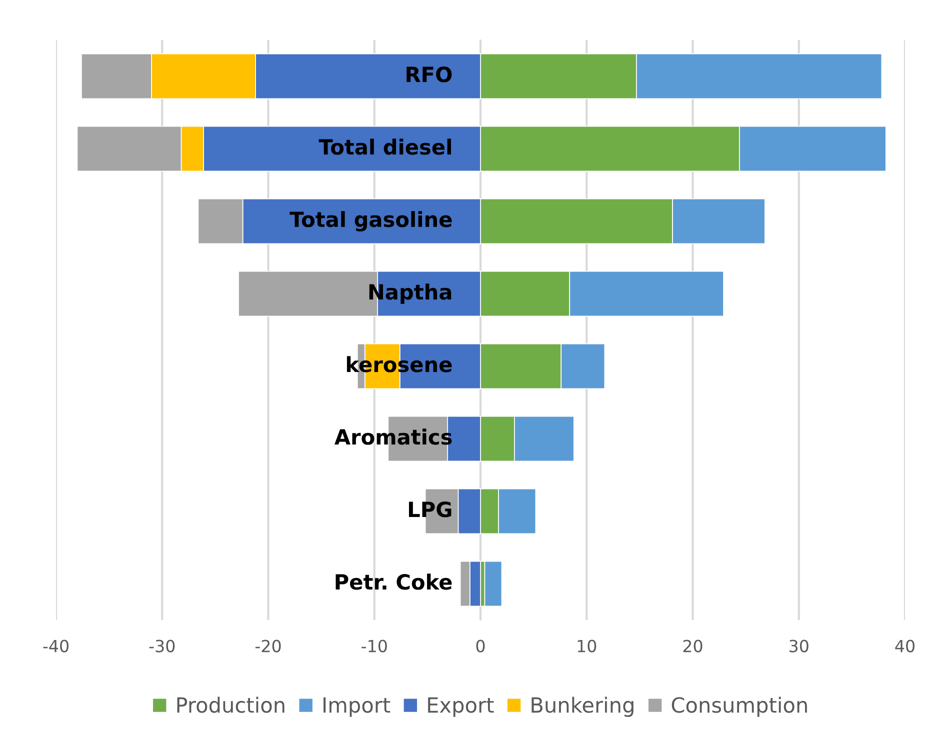  What do you see at coordinates (162, 646) in the screenshot?
I see `x-tick-label: -30` at bounding box center [162, 646].